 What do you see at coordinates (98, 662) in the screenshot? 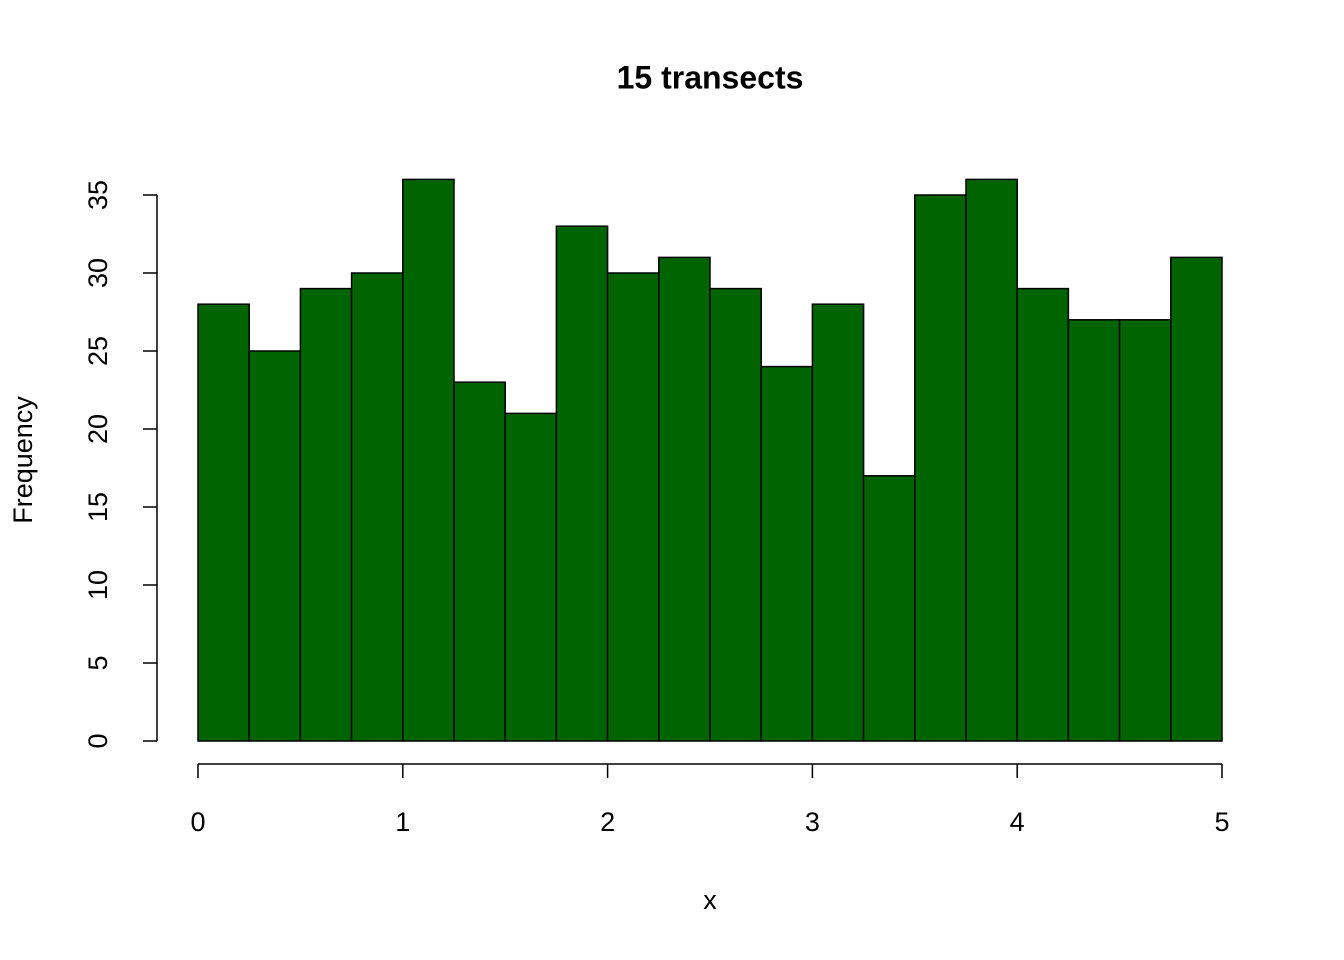
I see `y-tick-label: 5` at bounding box center [98, 662].